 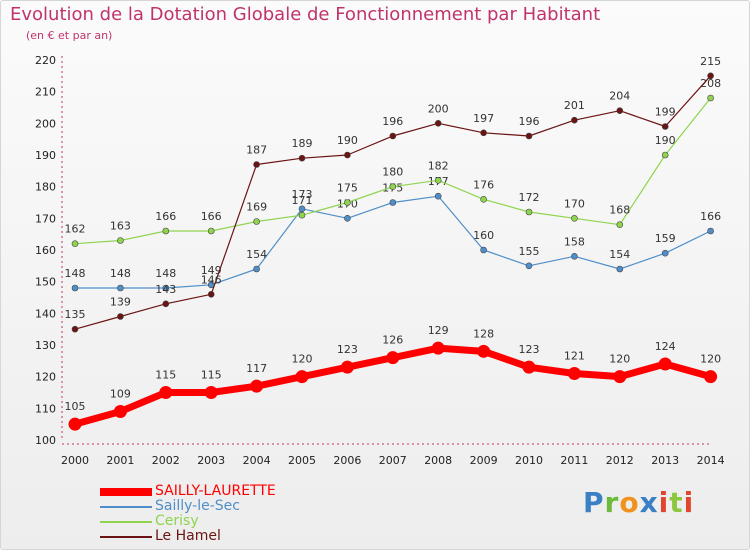 What do you see at coordinates (620, 460) in the screenshot?
I see `x-tick-label: 2012` at bounding box center [620, 460].